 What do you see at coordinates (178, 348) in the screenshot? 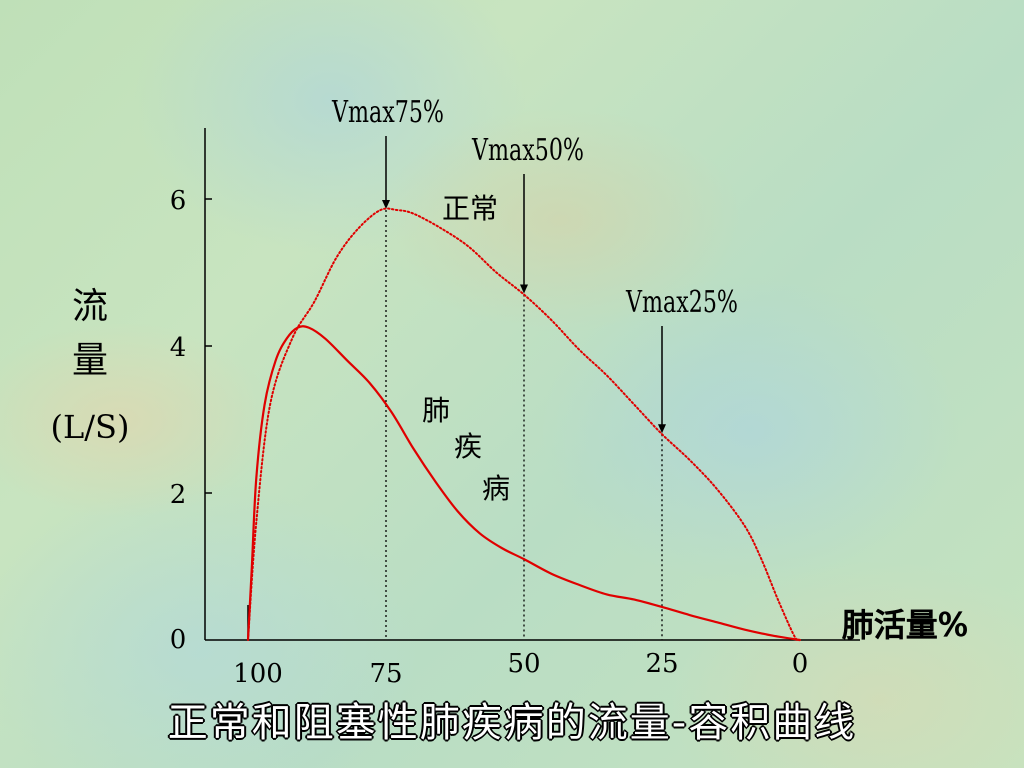
I see `y-tick-label: 4` at bounding box center [178, 348].